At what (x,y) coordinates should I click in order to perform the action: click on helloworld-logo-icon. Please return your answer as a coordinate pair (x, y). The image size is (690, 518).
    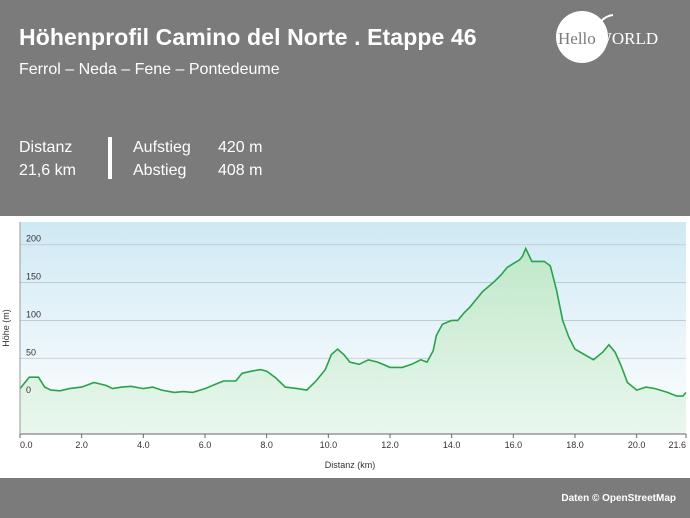
    Looking at the image, I should click on (582, 37).